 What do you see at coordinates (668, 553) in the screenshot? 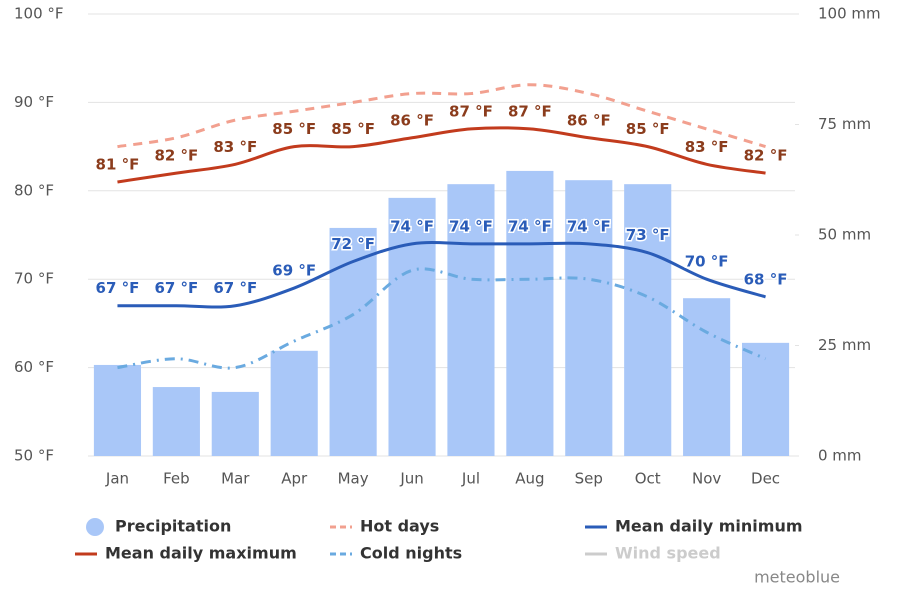
I see `legend-label: Wind speed` at bounding box center [668, 553].